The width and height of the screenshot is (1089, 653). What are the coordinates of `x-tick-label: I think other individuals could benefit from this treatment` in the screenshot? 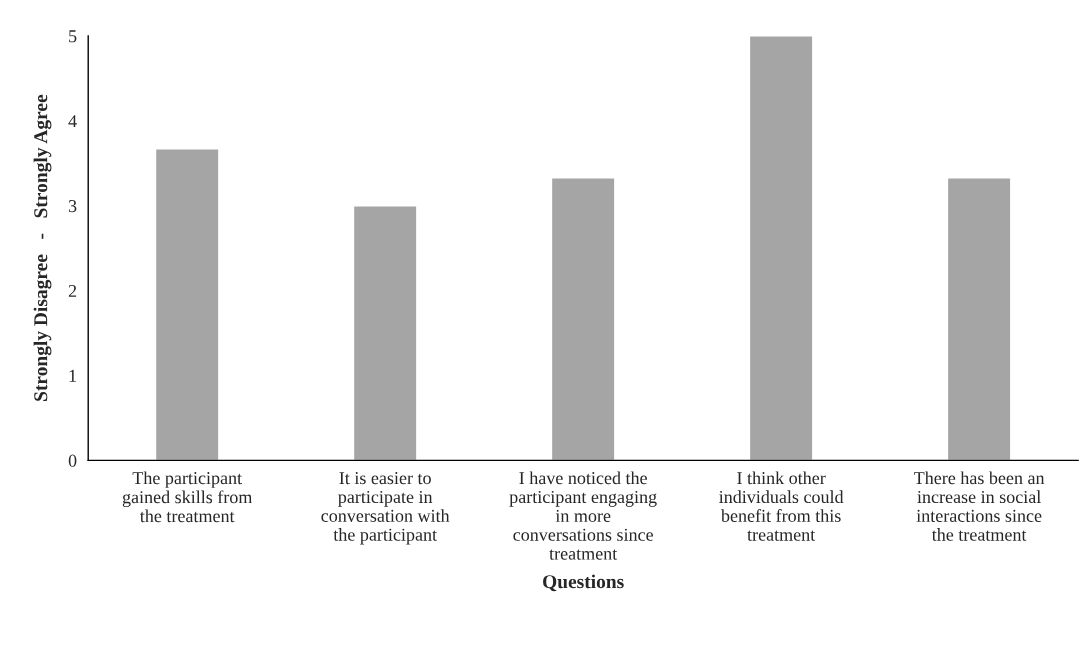 It's located at (781, 506).